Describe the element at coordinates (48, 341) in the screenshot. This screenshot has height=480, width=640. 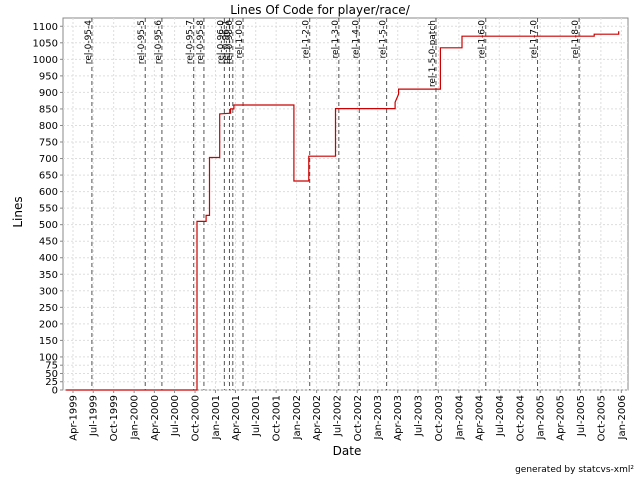
I see `y-tick-label: 150` at that location.